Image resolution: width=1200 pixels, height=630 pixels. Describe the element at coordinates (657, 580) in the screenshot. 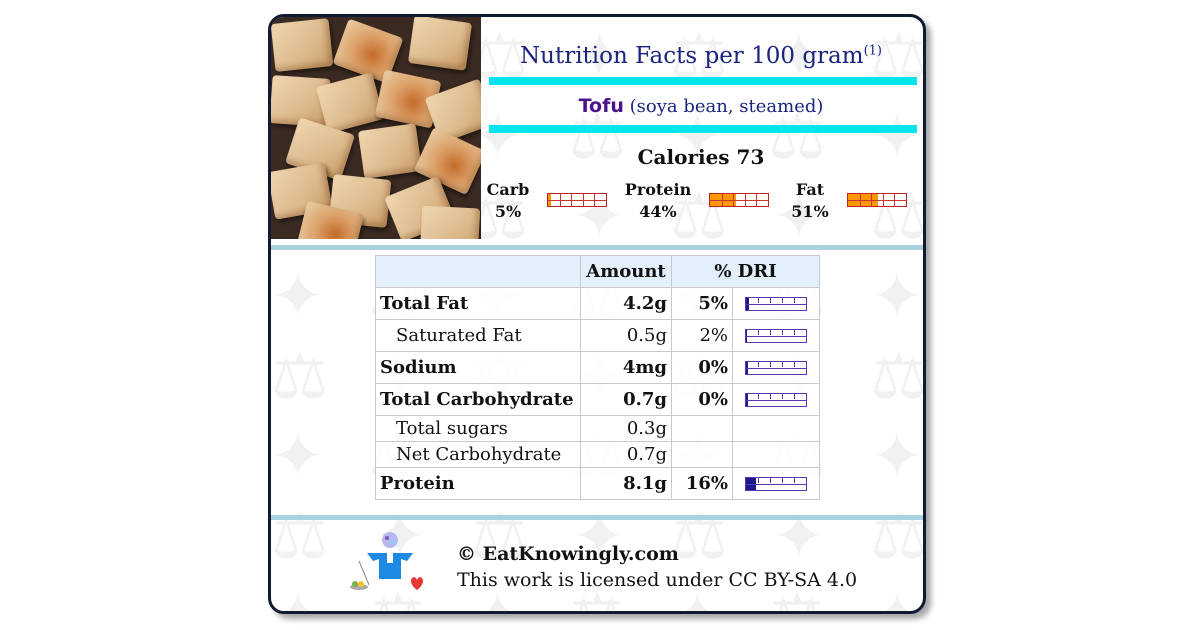

I see `footer-license: This work is licensed under CC BY-SA 4.0` at that location.